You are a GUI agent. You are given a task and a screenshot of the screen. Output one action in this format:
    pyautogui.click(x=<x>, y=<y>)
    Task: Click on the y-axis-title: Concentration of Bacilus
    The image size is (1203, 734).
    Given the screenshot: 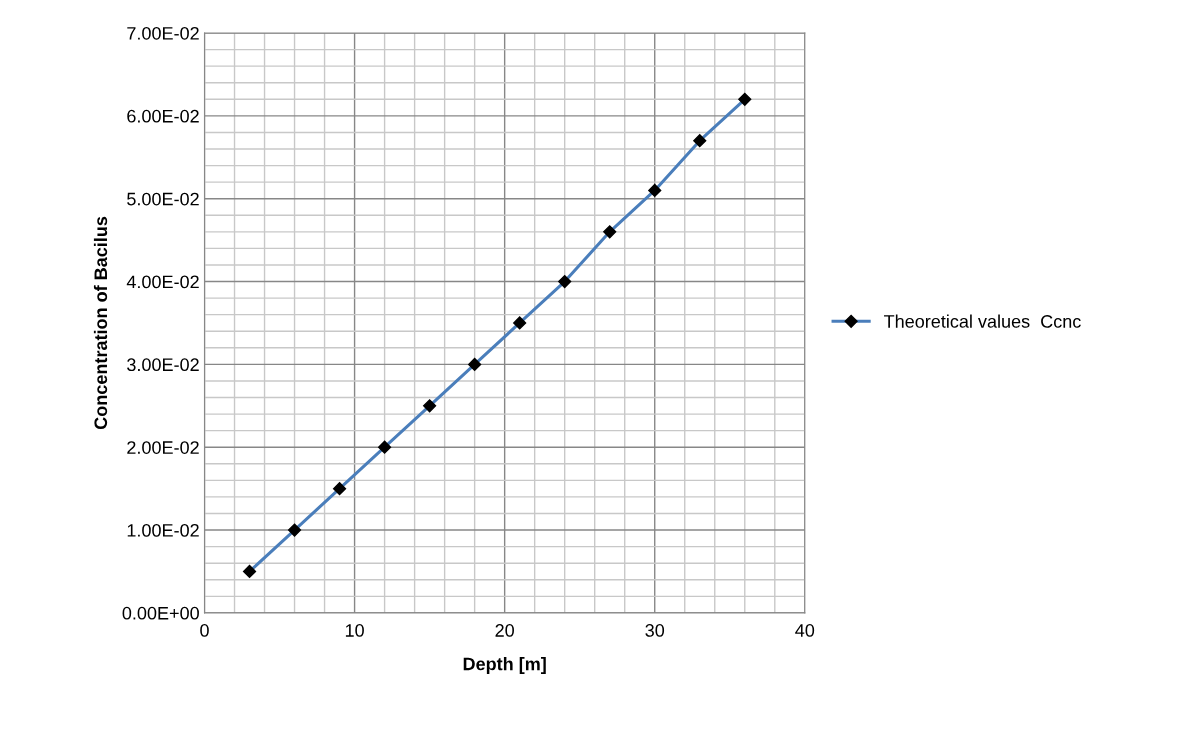 What is the action you would take?
    pyautogui.click(x=100, y=323)
    